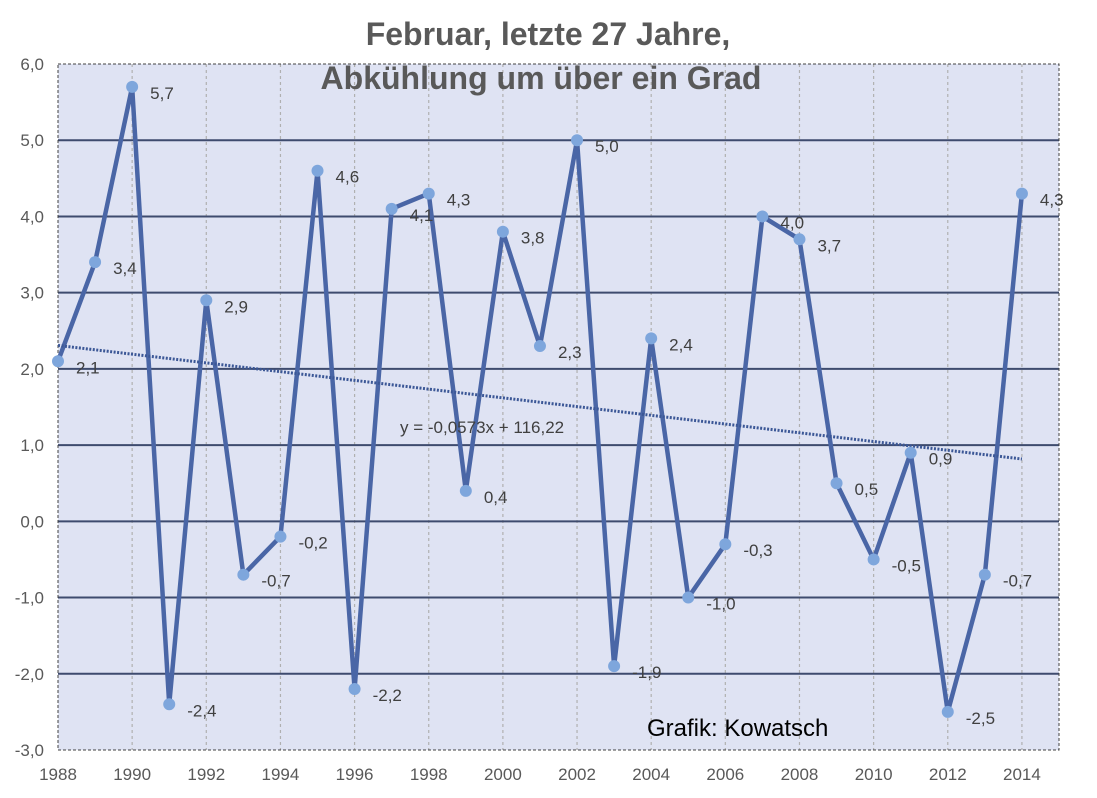 The height and width of the screenshot is (798, 1097). What do you see at coordinates (32, 521) in the screenshot?
I see `y-tick-label: 0,0` at bounding box center [32, 521].